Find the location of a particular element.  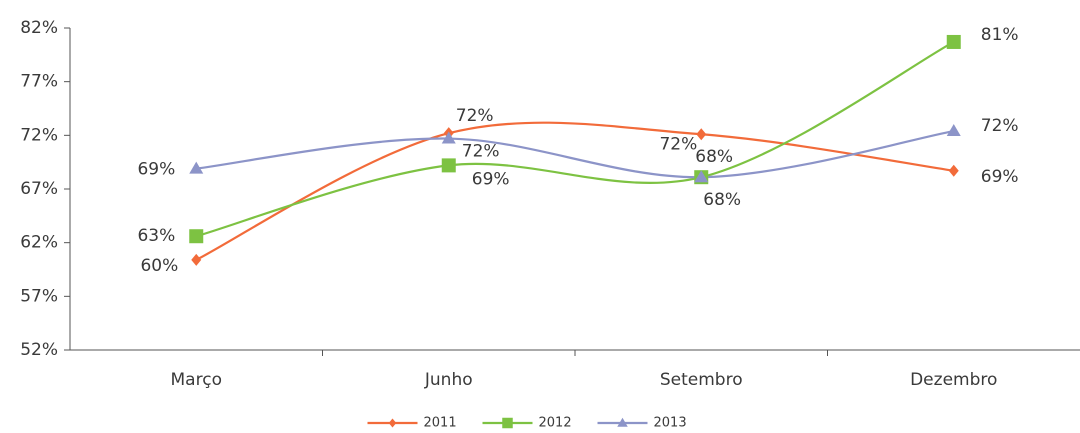

y-tick-label: 77% is located at coordinates (39, 82).